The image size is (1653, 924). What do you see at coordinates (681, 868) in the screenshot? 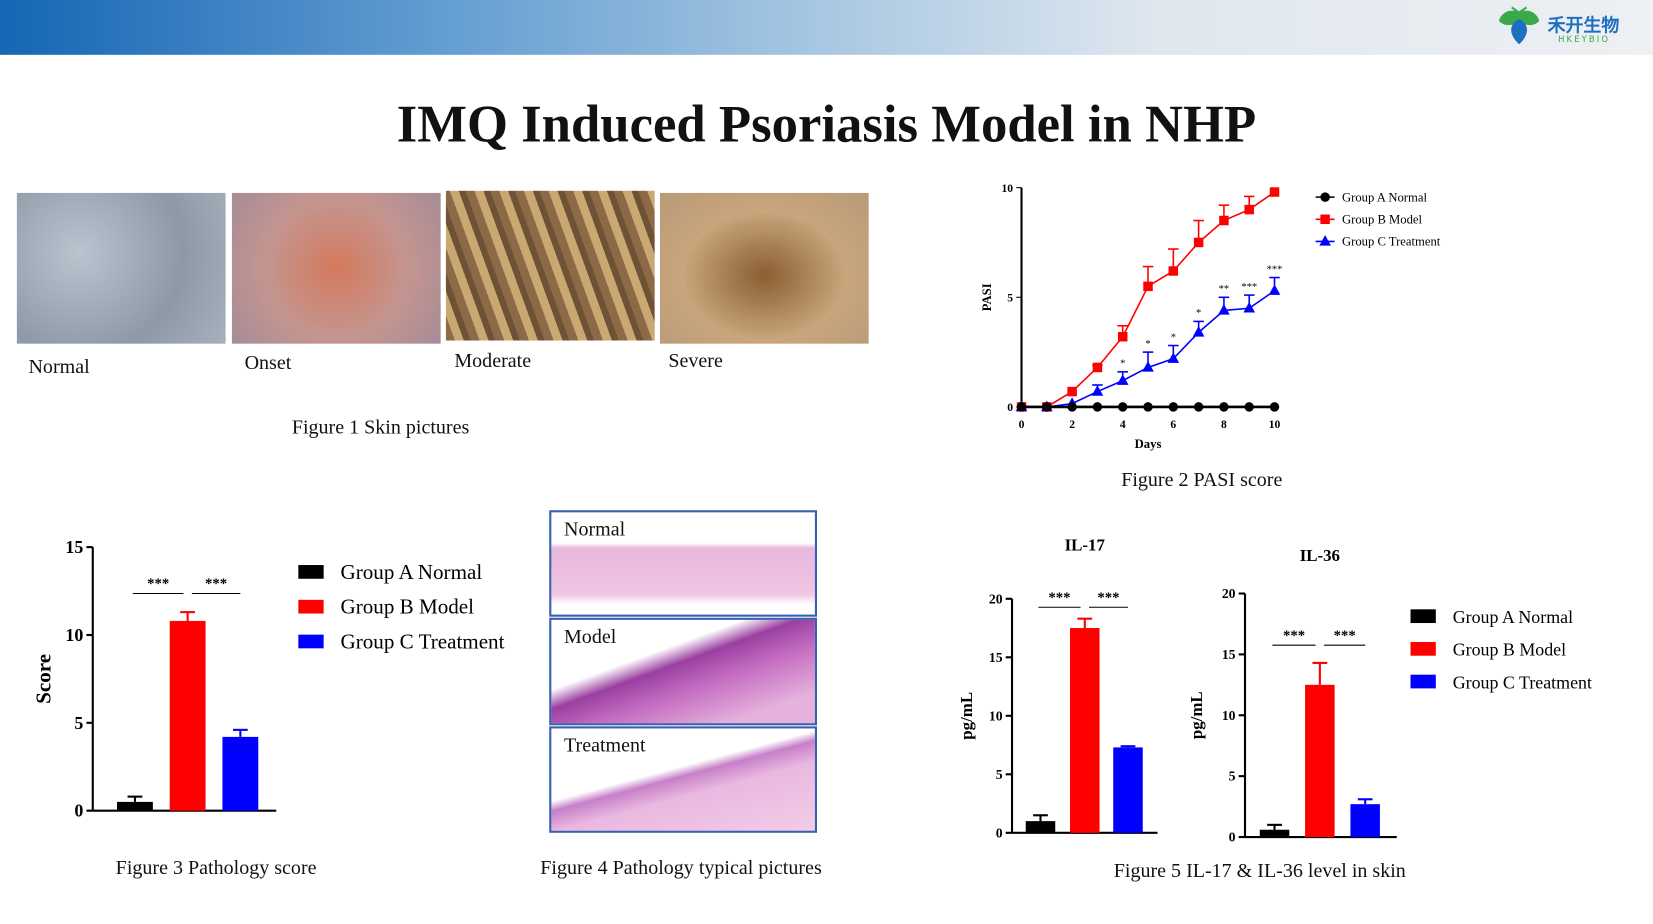
I see `figure4-caption: Figure 4 Pathology typical pictures` at bounding box center [681, 868].